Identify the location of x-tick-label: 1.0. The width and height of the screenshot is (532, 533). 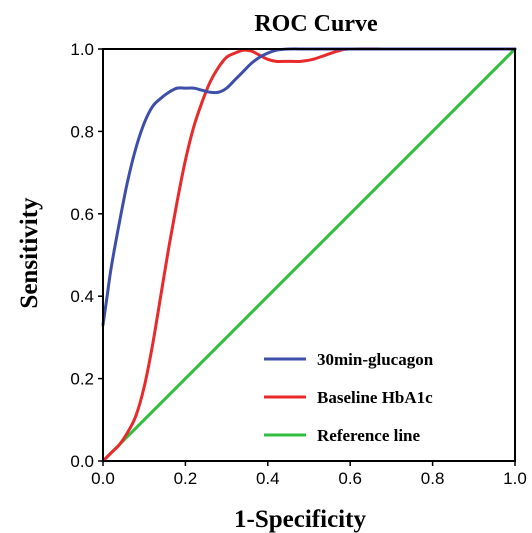
(515, 478).